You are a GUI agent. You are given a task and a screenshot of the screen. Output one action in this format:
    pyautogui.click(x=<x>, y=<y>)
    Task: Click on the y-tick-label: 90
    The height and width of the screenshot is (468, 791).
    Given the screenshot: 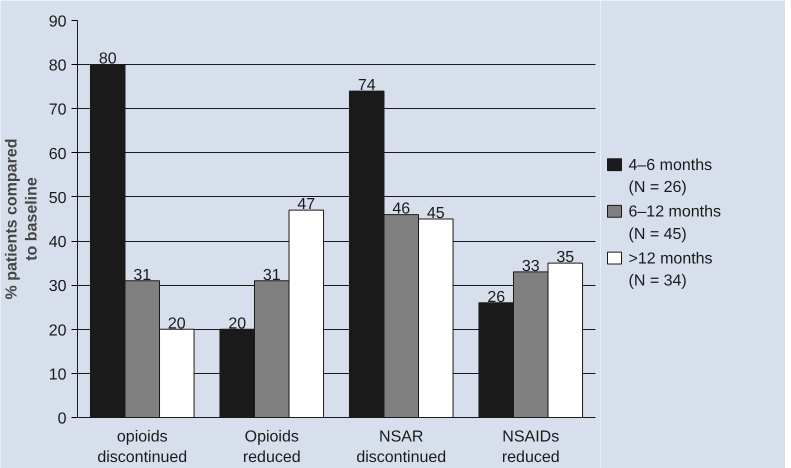 What is the action you would take?
    pyautogui.click(x=57, y=22)
    